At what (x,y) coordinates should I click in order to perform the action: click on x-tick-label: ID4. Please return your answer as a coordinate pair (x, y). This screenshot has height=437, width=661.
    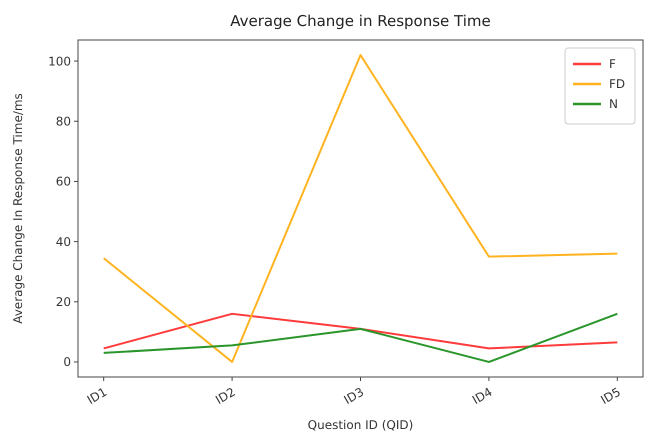
    Looking at the image, I should click on (482, 396).